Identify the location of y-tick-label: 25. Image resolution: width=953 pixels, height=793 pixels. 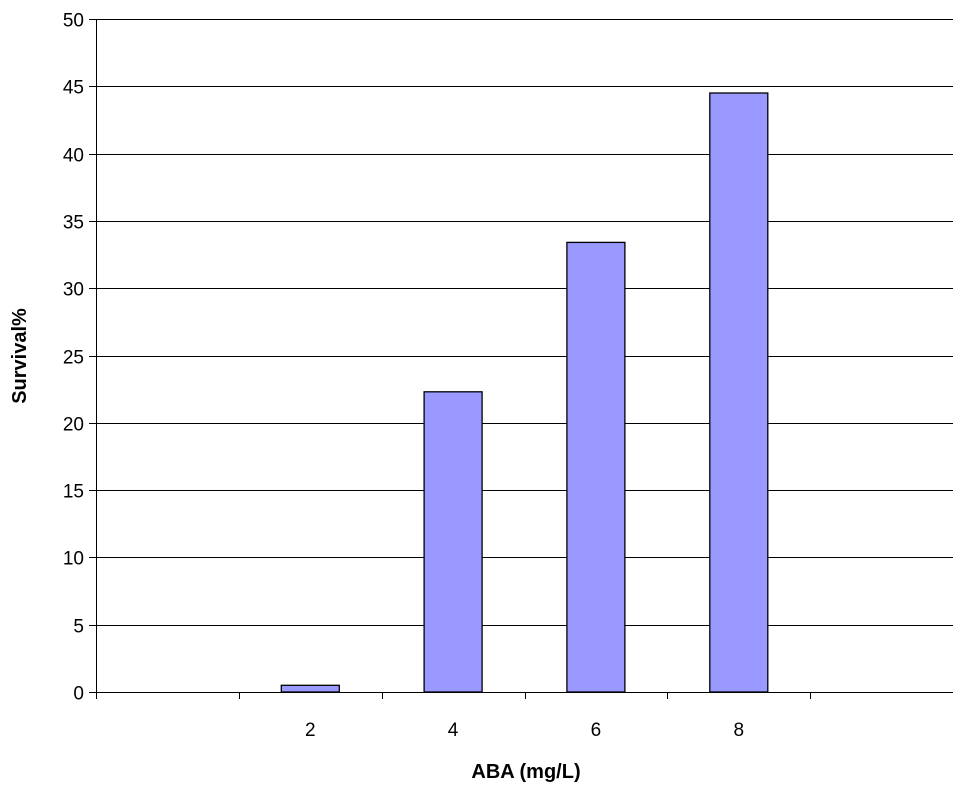
(73, 358).